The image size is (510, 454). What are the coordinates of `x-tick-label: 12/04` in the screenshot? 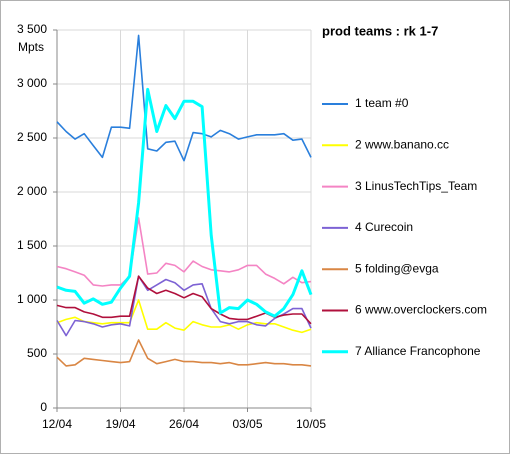 It's located at (57, 424).